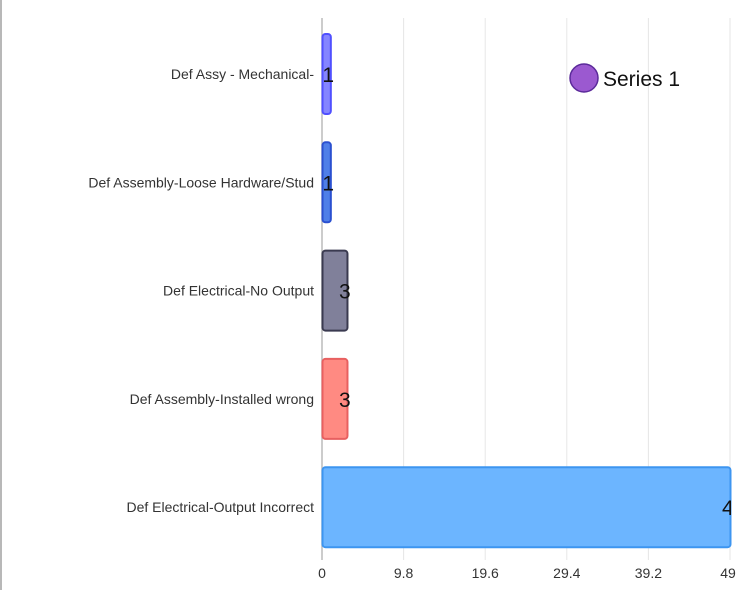  What do you see at coordinates (566, 573) in the screenshot?
I see `x-tick-label: 29.4` at bounding box center [566, 573].